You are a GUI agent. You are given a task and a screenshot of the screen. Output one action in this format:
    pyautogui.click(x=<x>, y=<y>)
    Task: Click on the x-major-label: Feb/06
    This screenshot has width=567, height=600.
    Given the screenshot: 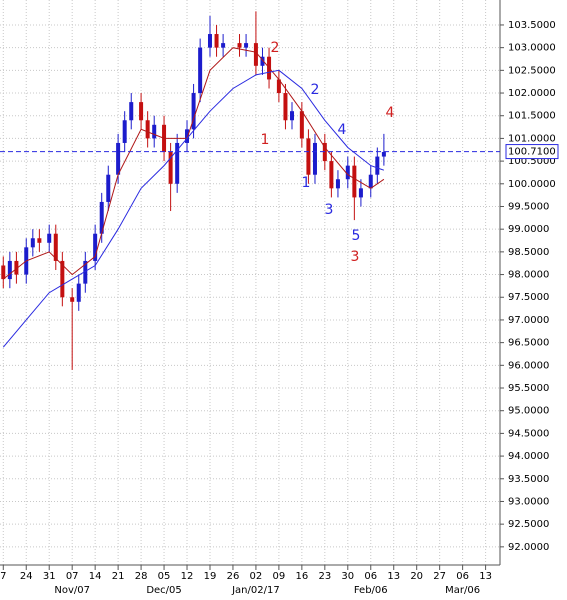 What is the action you would take?
    pyautogui.click(x=371, y=590)
    